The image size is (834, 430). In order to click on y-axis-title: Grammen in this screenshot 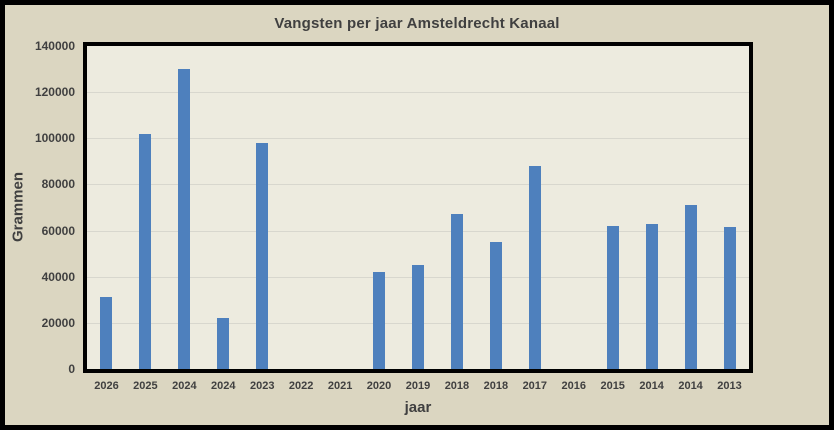, I will do `click(18, 207)`.